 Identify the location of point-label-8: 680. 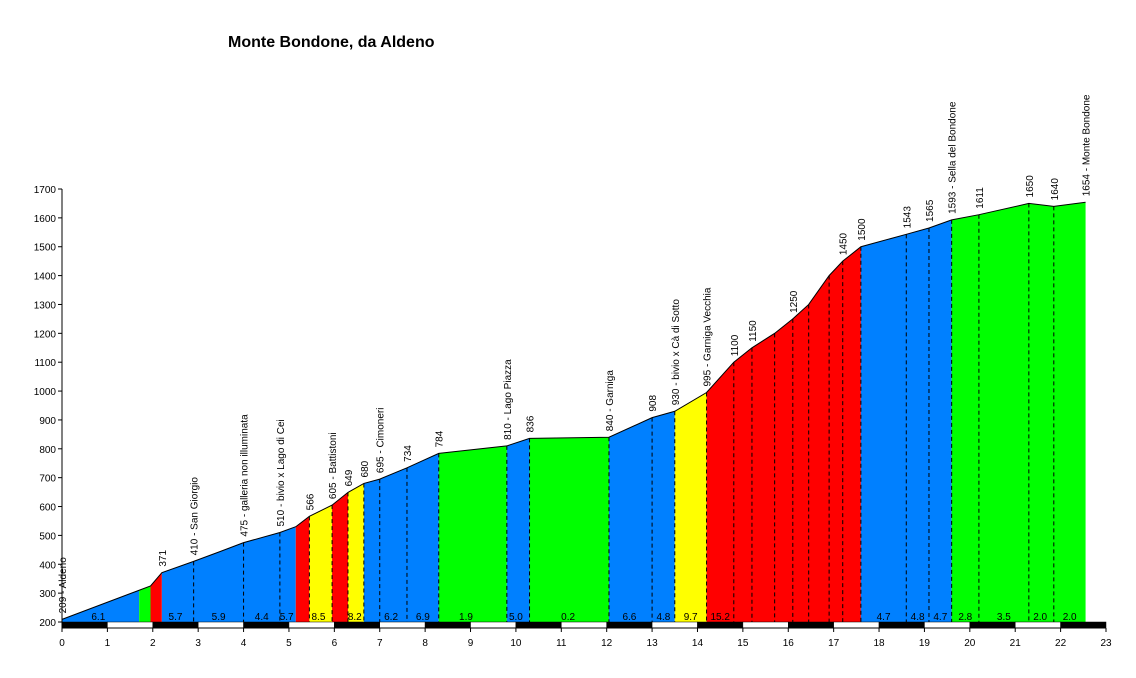
(365, 468).